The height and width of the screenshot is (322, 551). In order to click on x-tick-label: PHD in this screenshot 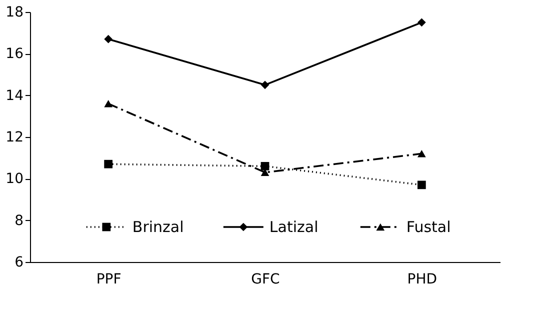, I will do `click(422, 280)`.